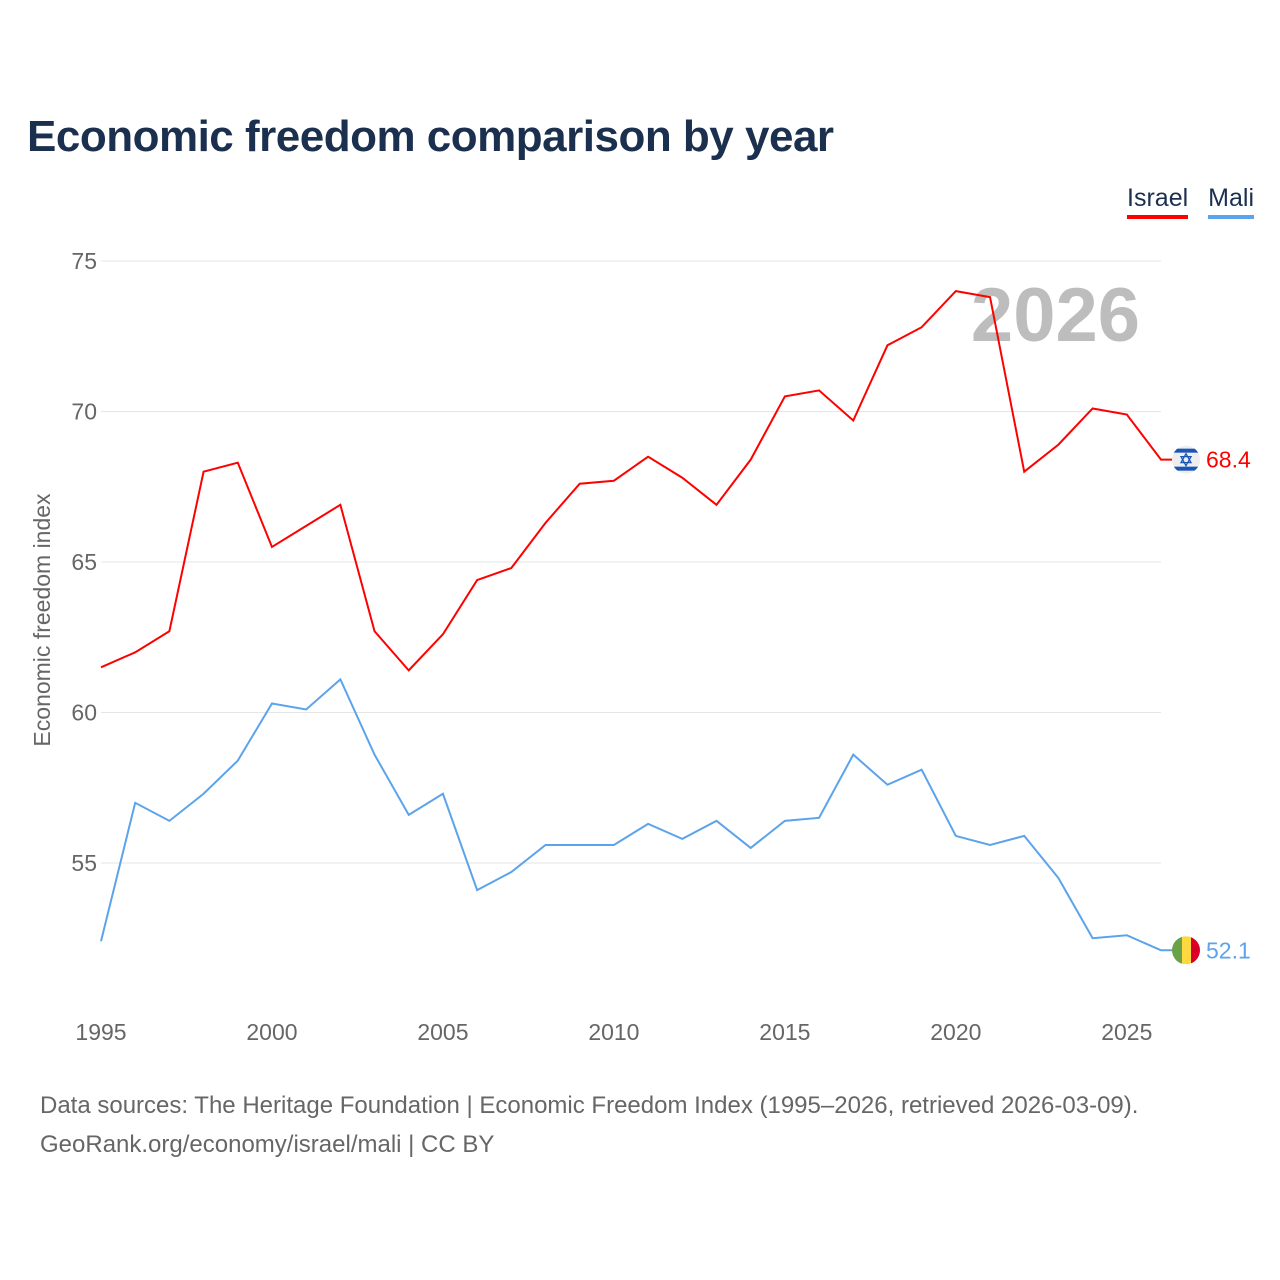 This screenshot has width=1280, height=1280. Describe the element at coordinates (955, 1032) in the screenshot. I see `x-tick-label: 2020` at that location.